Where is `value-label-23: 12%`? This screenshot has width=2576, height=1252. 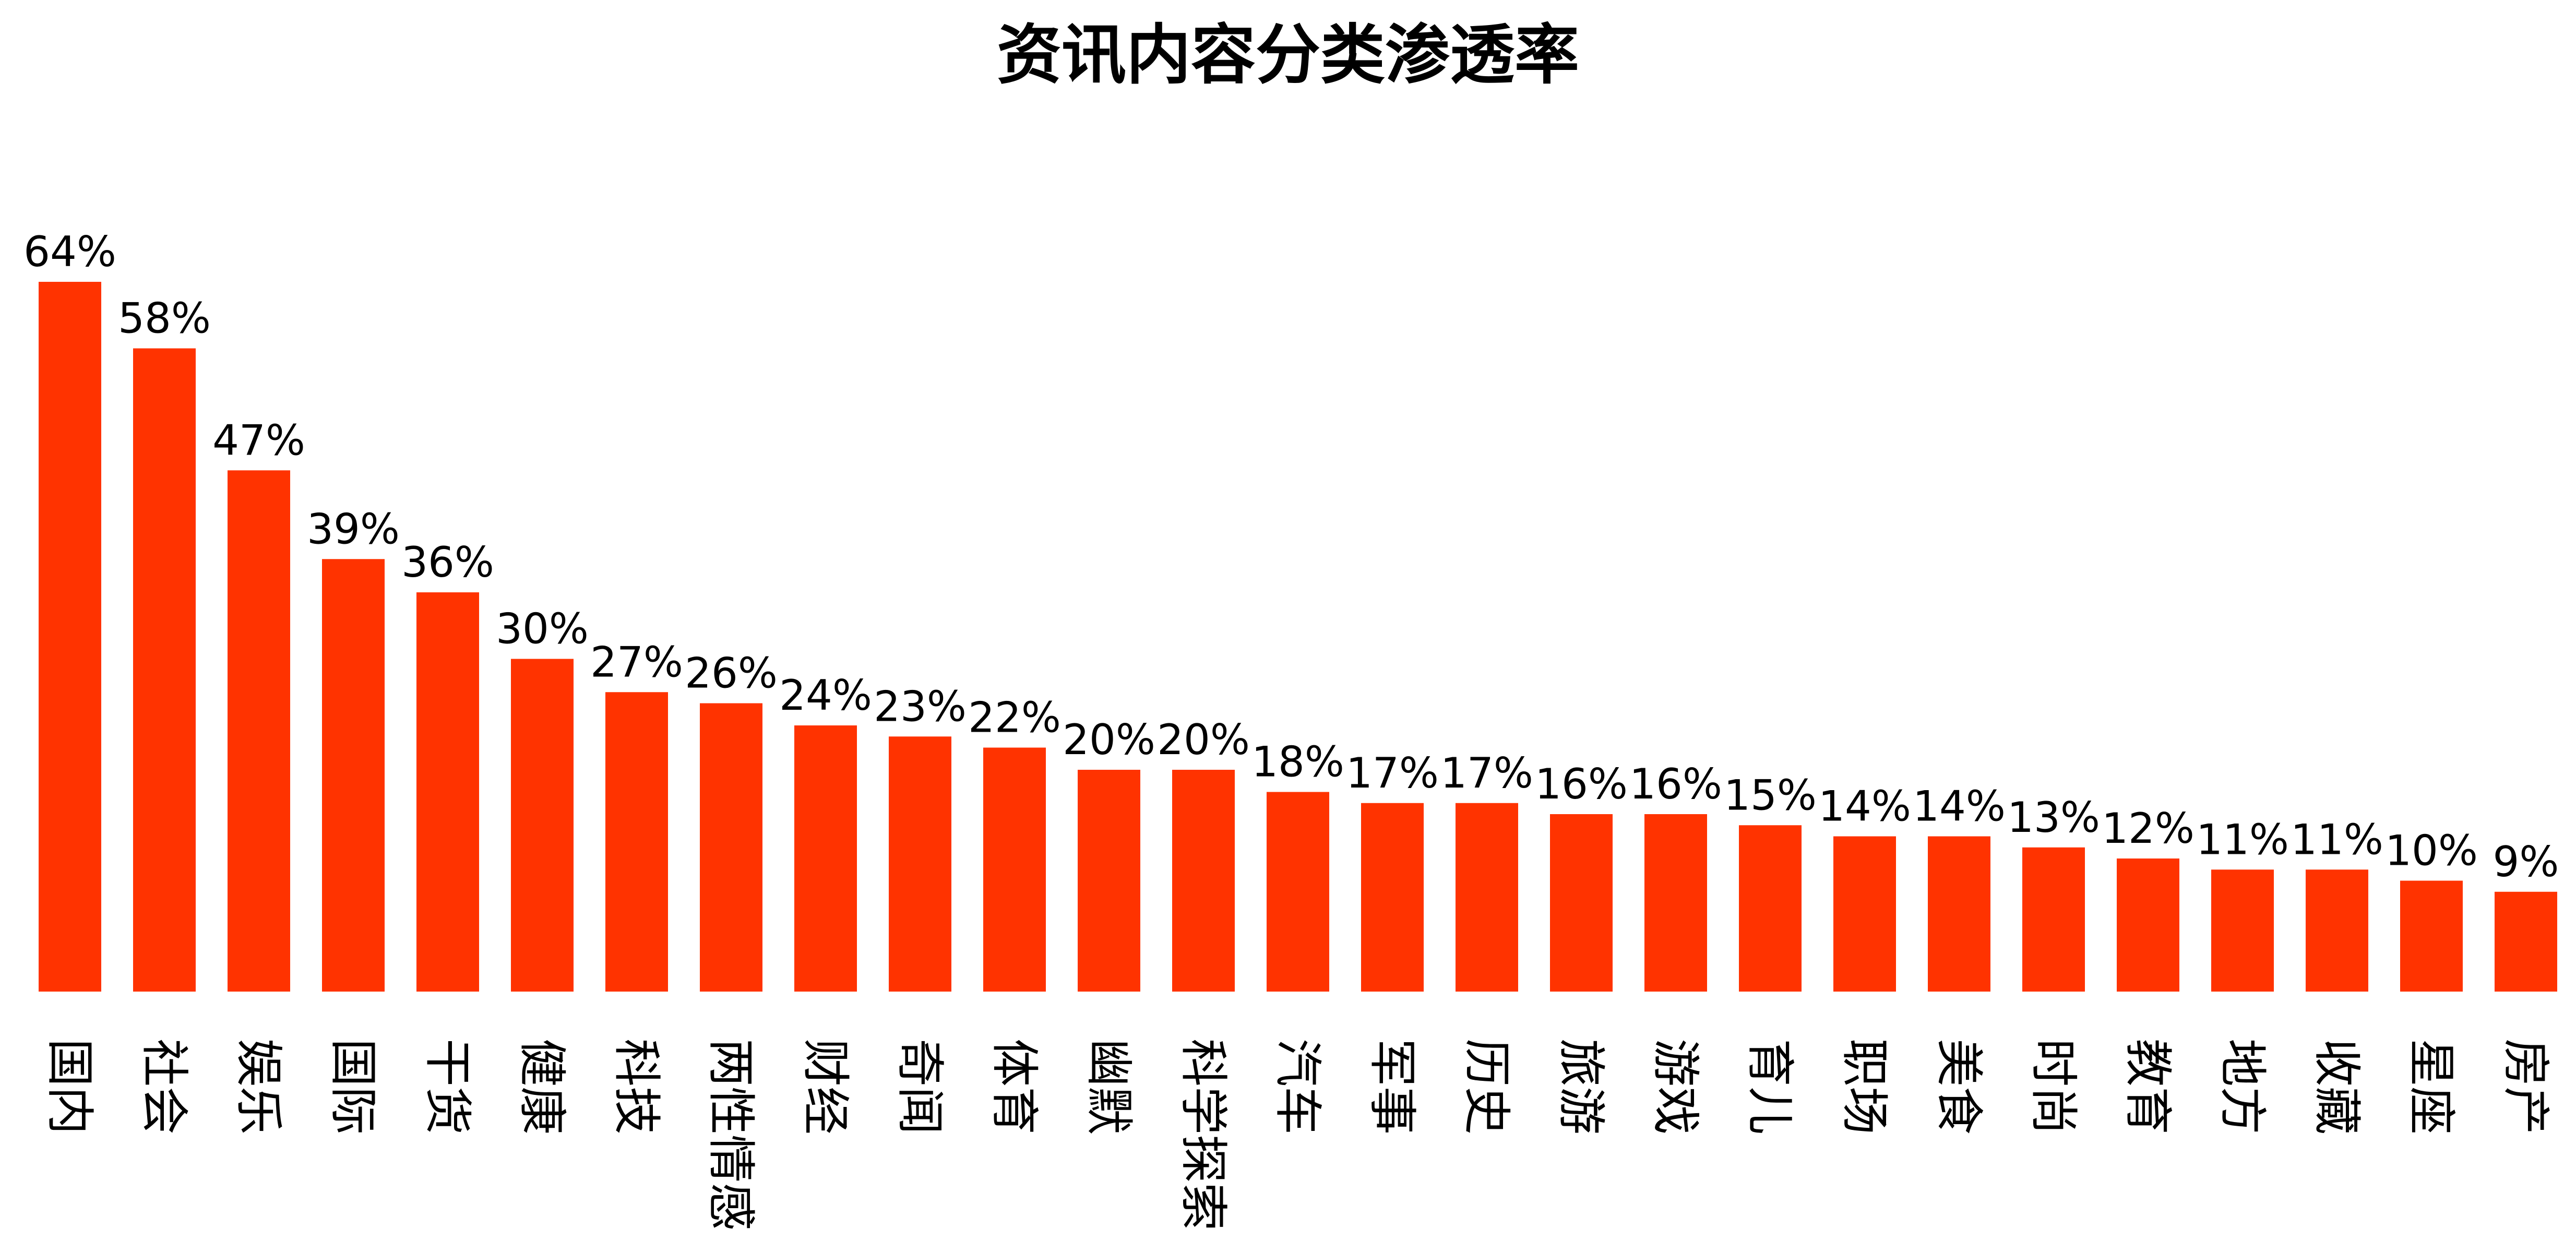 value-label-23: 12% is located at coordinates (2148, 828).